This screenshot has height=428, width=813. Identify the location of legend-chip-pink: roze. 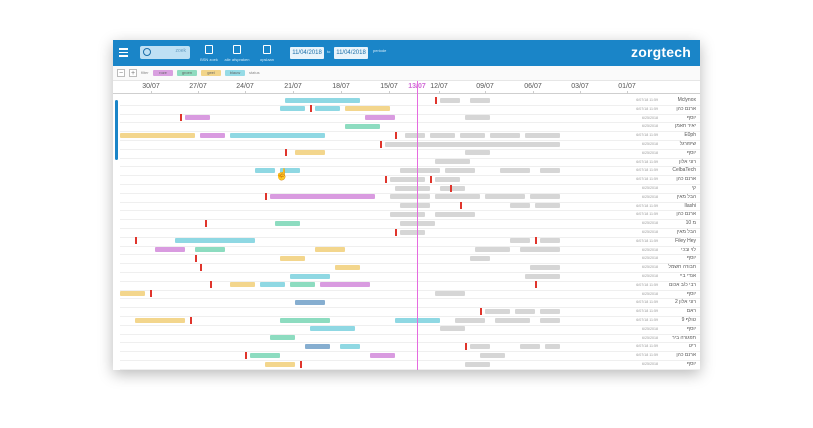
(163, 73).